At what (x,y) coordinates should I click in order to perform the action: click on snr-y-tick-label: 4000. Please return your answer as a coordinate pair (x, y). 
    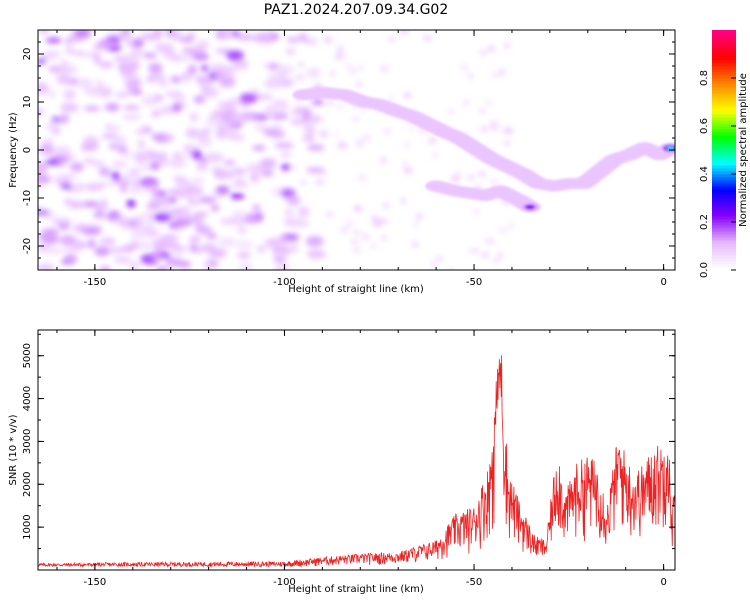
    Looking at the image, I should click on (27, 398).